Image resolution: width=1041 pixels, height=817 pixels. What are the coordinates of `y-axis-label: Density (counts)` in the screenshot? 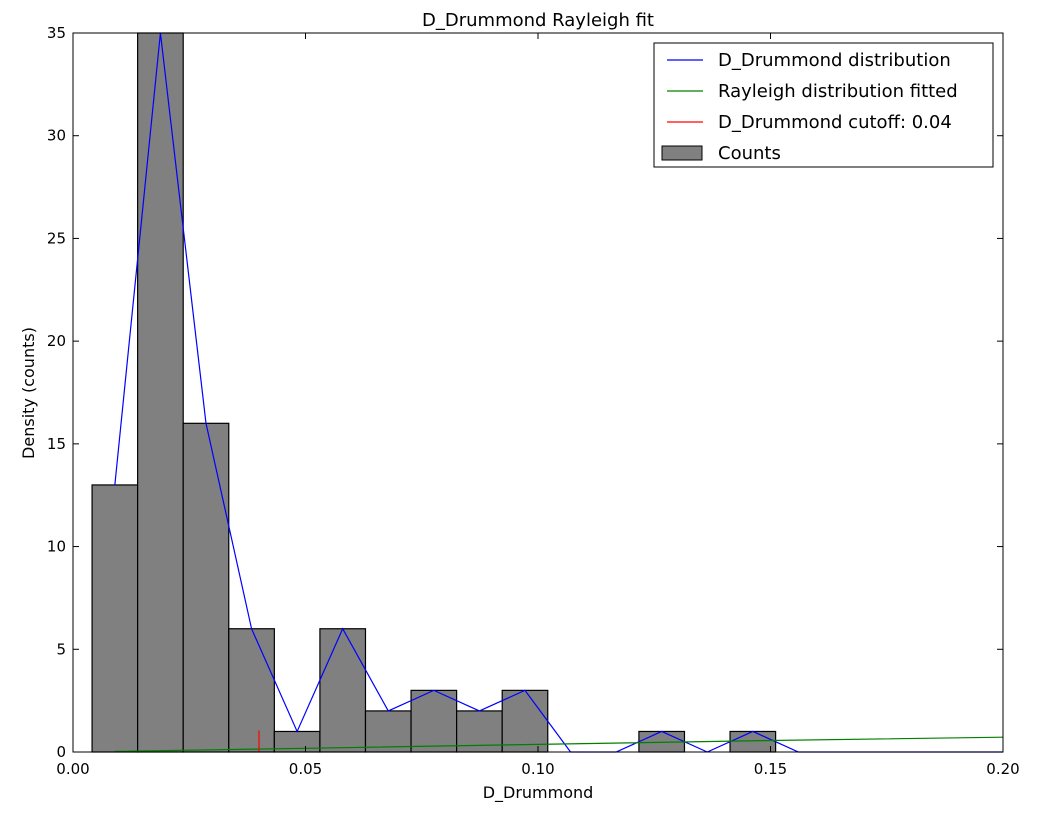 It's located at (28, 393).